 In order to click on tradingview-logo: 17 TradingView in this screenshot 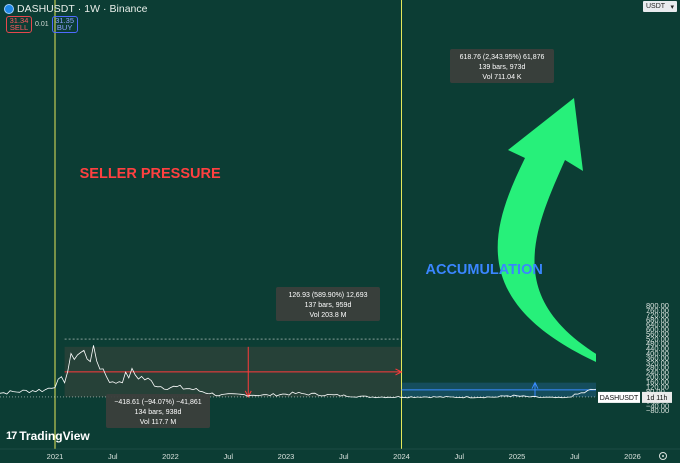, I will do `click(48, 436)`.